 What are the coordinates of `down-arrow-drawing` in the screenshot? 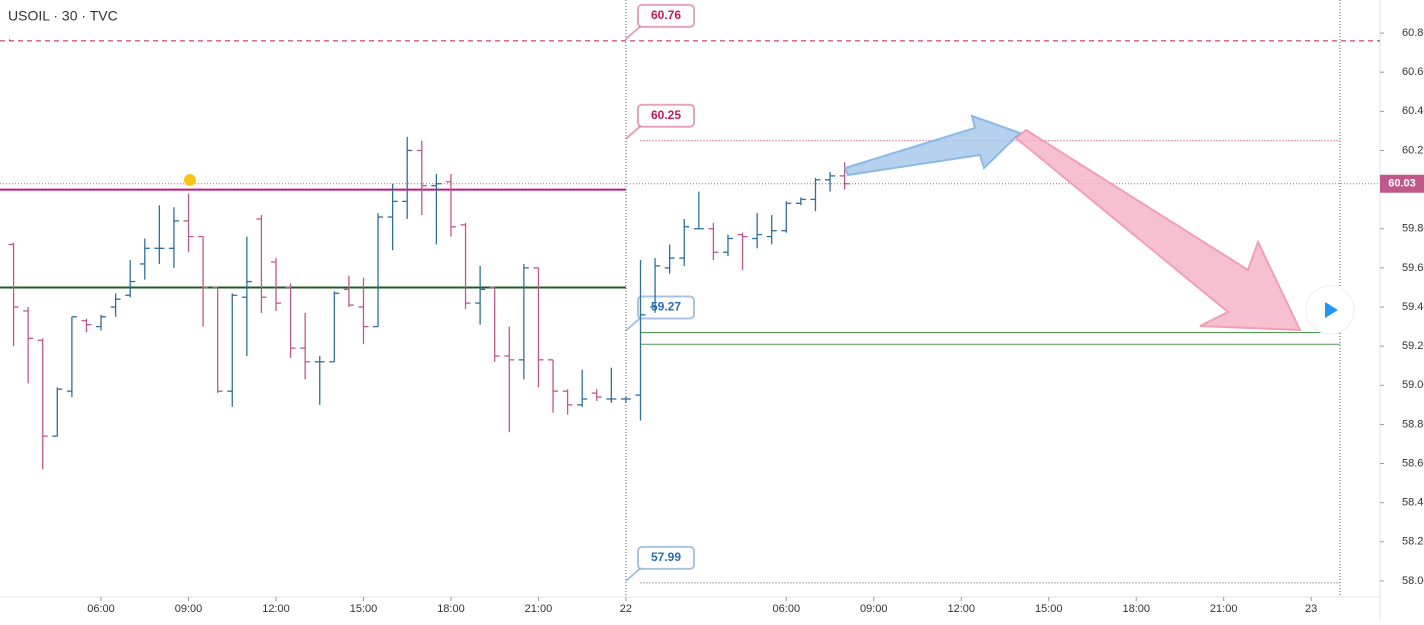 It's located at (1158, 230).